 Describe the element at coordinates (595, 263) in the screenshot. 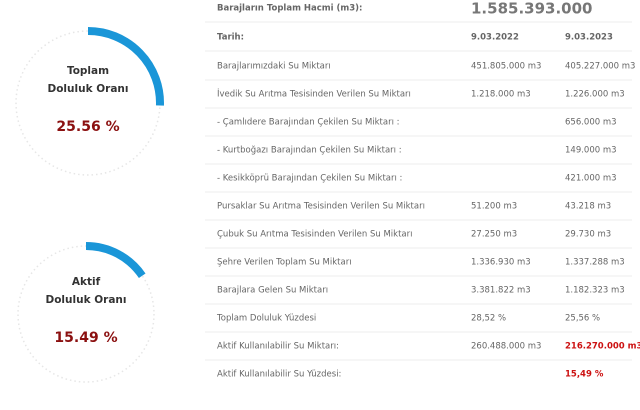

I see `value-cell: 1.337.288 m3` at that location.